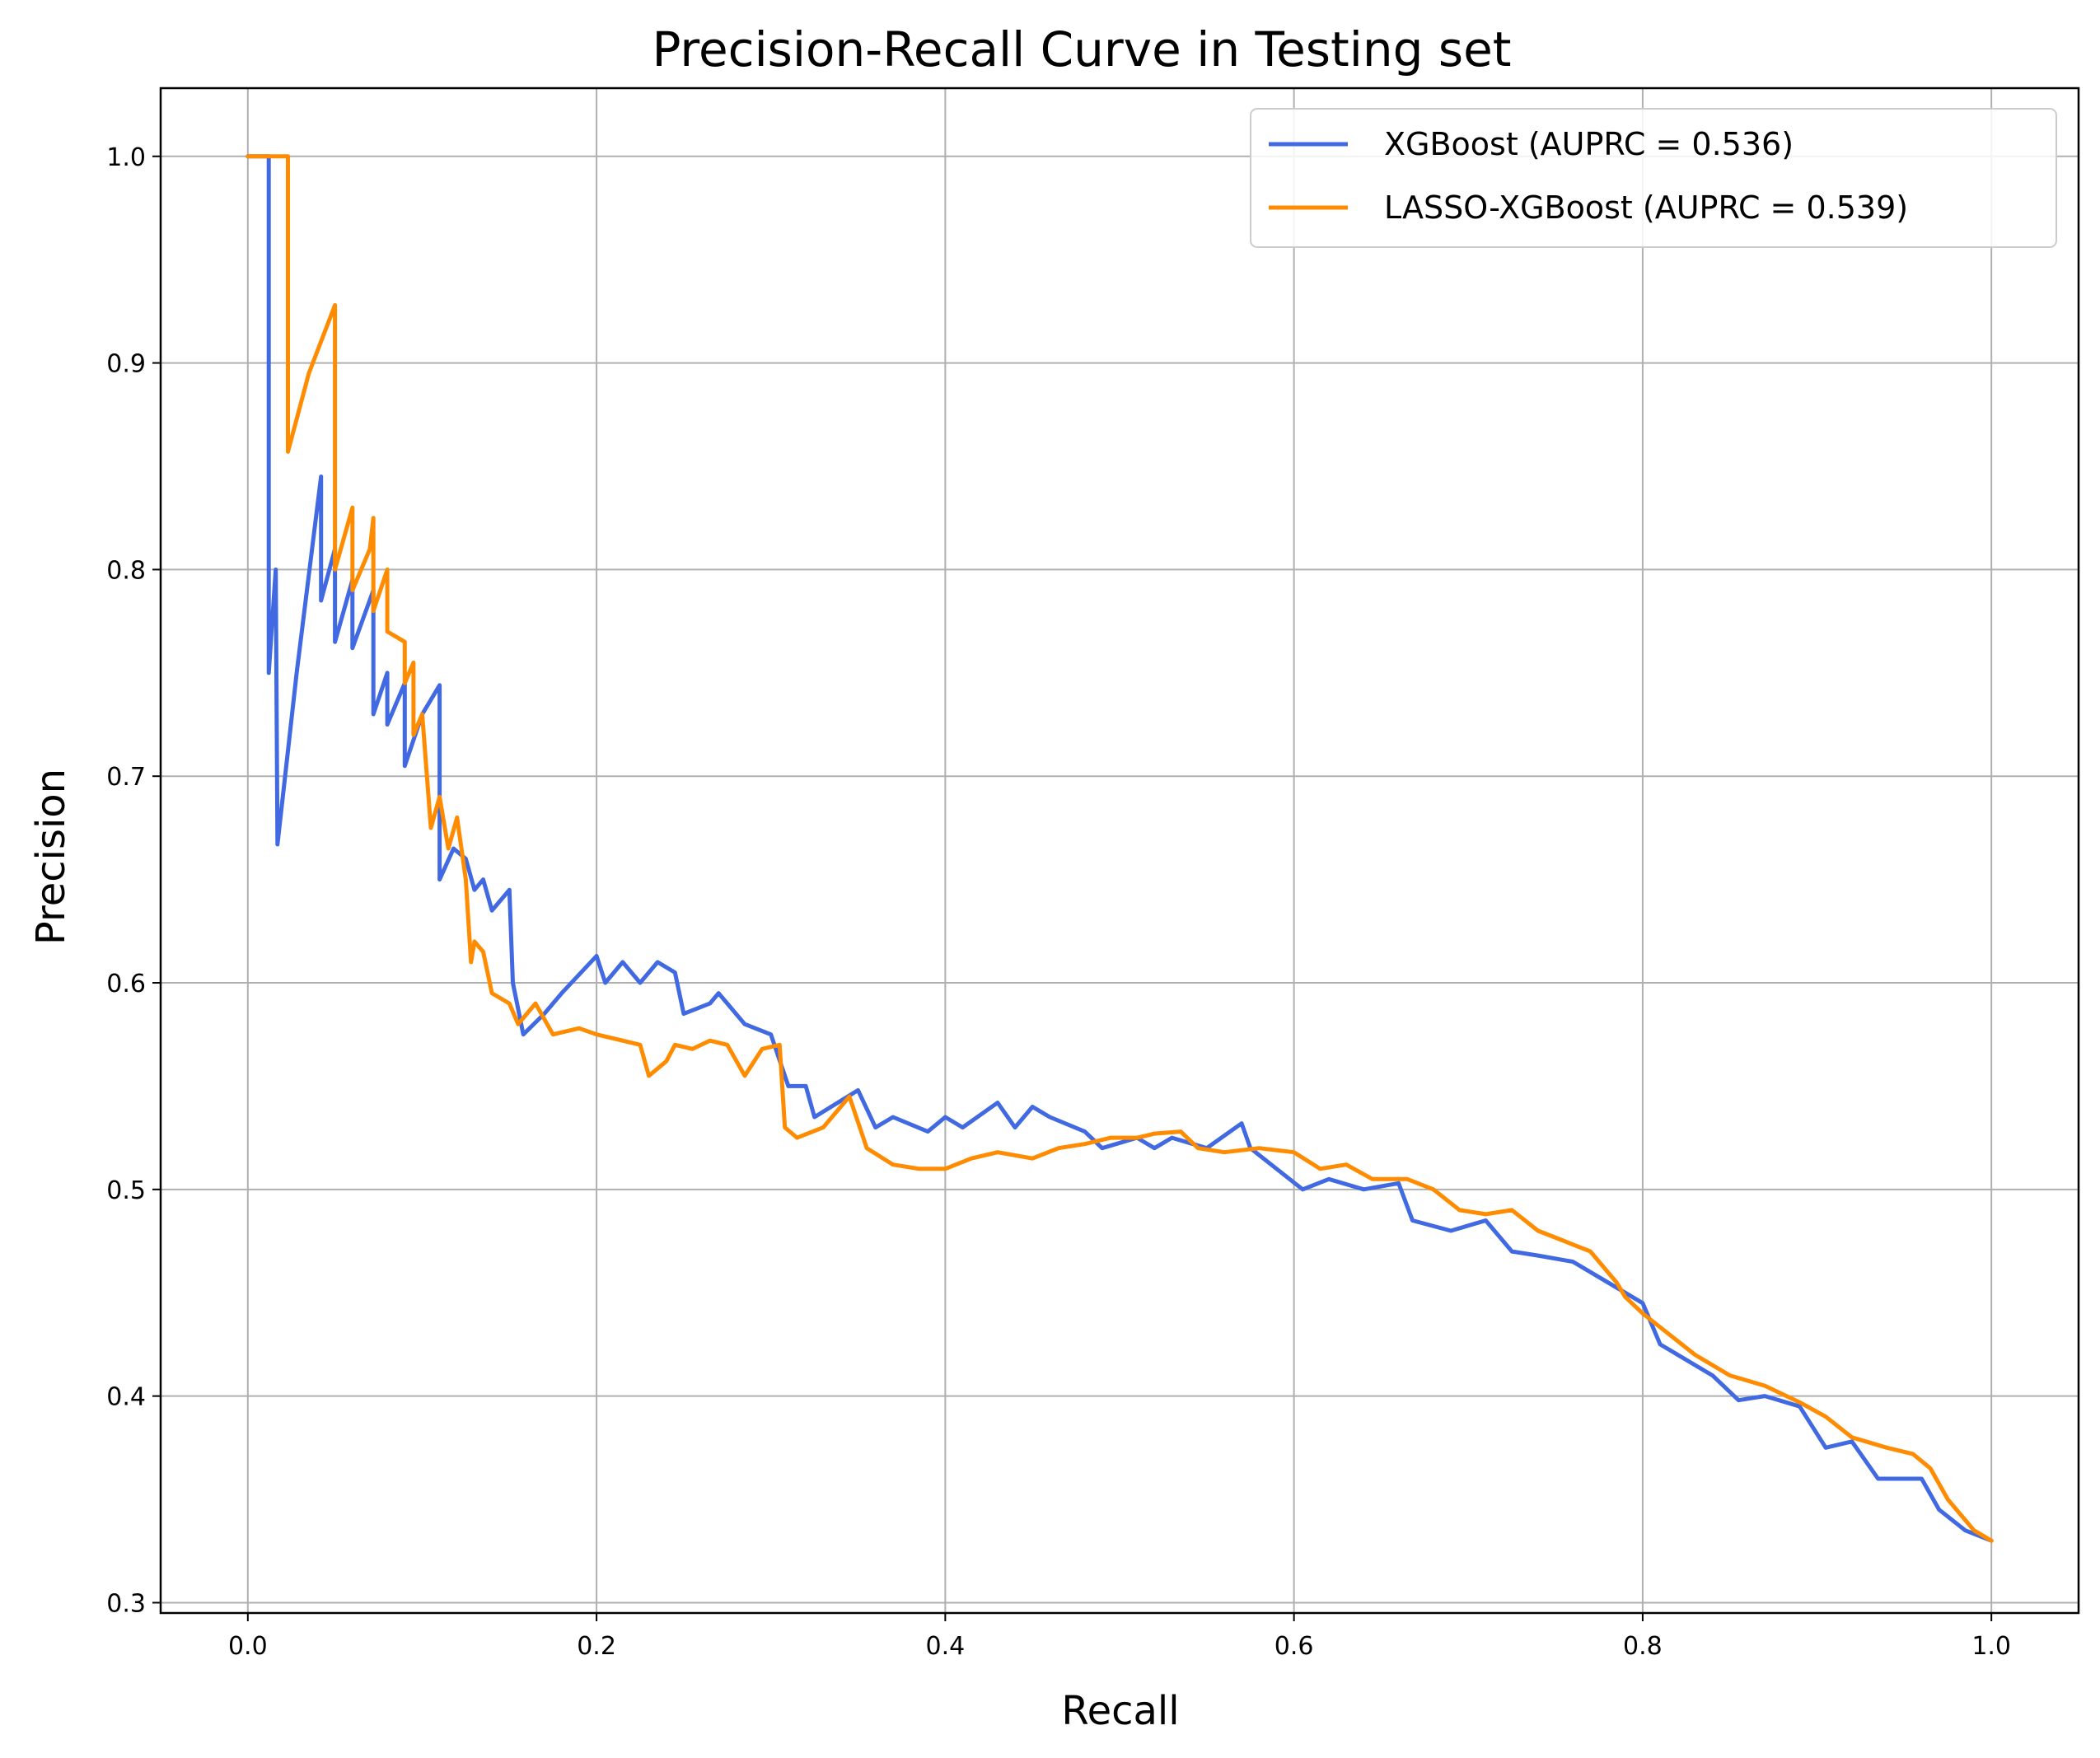 Image resolution: width=2100 pixels, height=1758 pixels. Describe the element at coordinates (1991, 1646) in the screenshot. I see `x-tick-label: 1.0` at that location.